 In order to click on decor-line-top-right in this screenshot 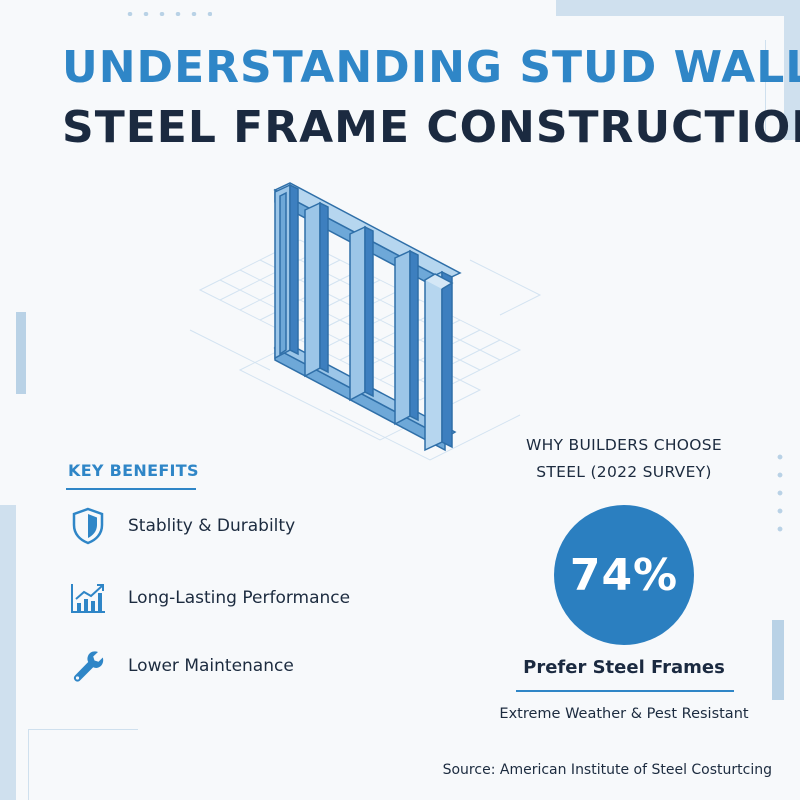, I will do `click(765, 90)`.